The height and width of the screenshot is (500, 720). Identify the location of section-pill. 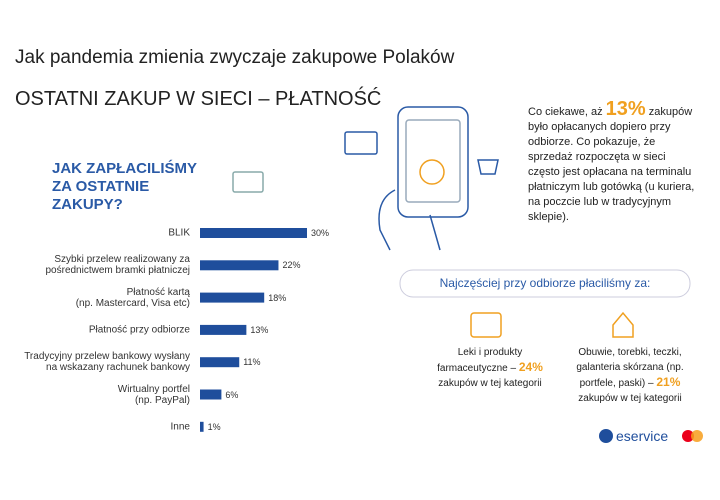
(545, 283).